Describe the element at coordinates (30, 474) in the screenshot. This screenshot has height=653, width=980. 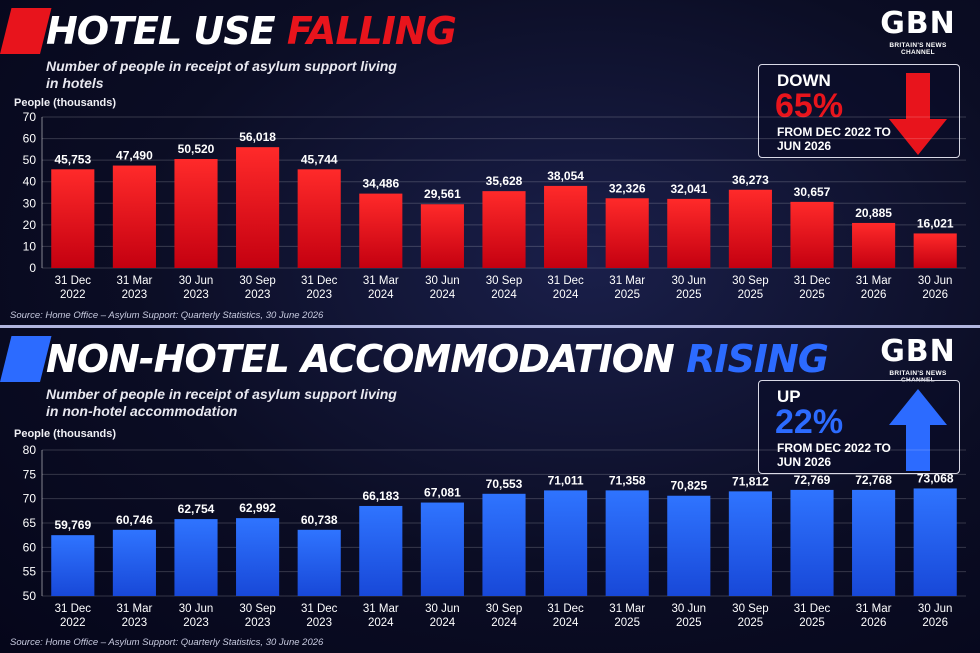
I see `y-tick-label: 75` at that location.